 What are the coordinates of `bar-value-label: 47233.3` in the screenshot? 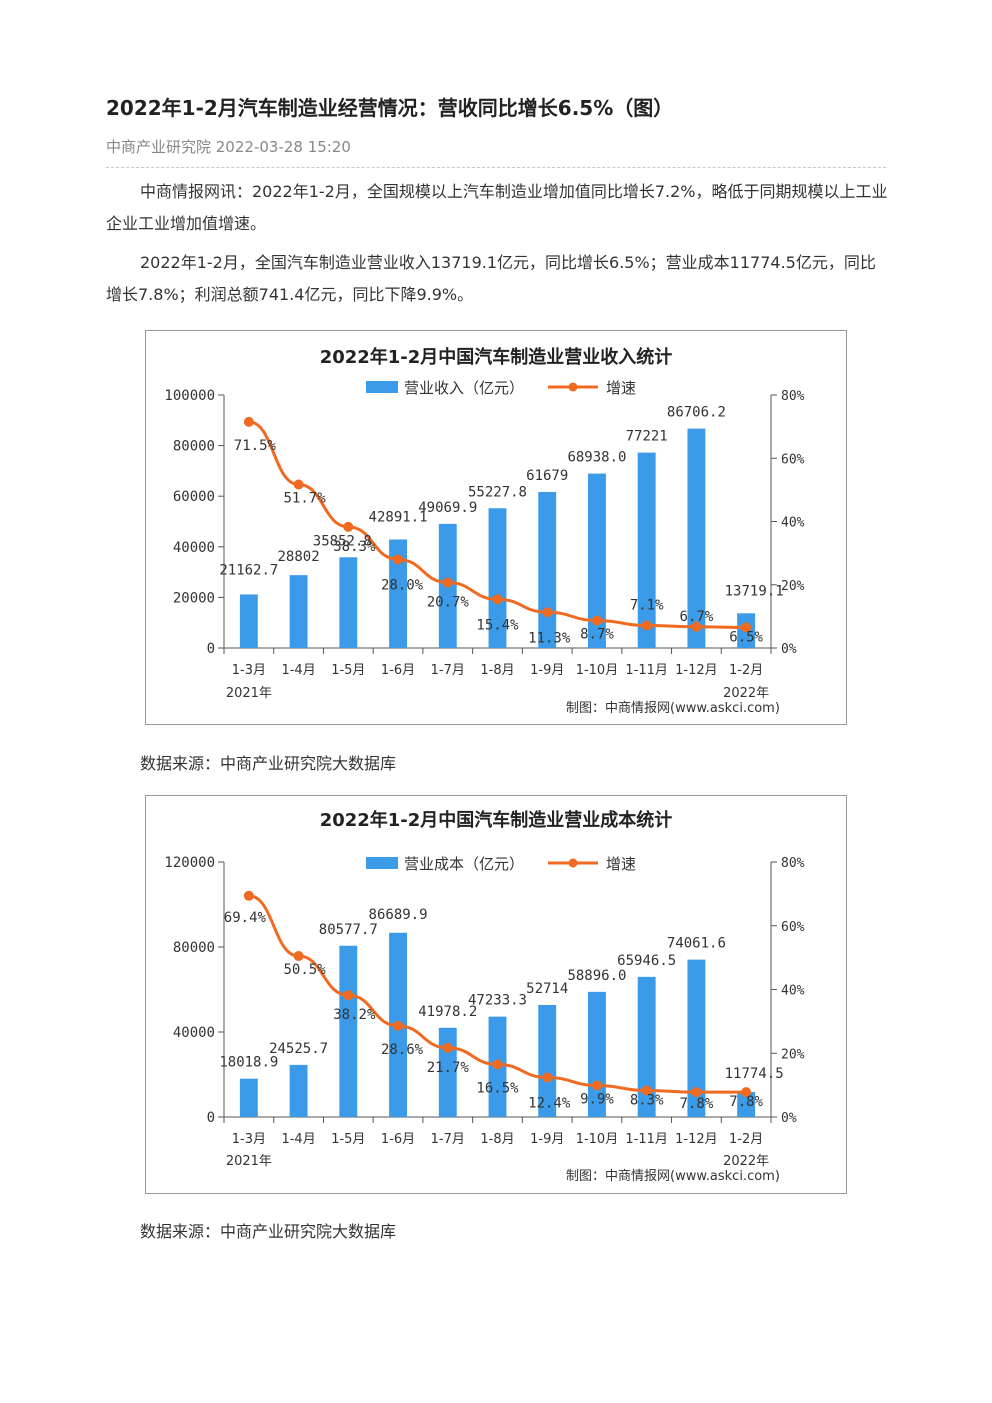 It's located at (497, 1001).